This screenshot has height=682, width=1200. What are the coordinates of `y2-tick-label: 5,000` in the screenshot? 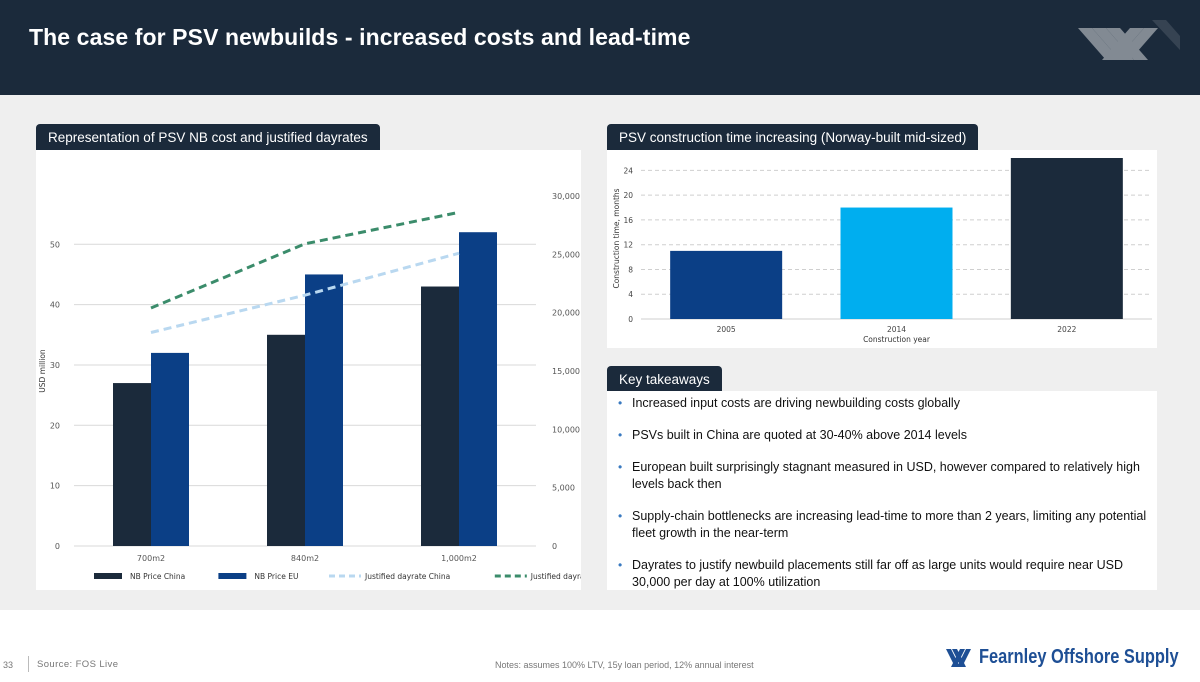 It's located at (563, 488).